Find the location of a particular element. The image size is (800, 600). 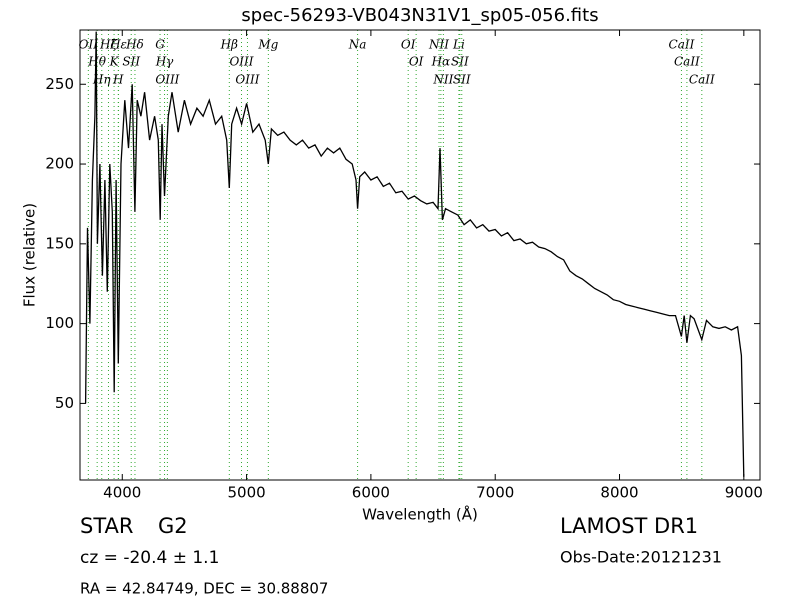

x-tick-label: 9000 is located at coordinates (744, 493).